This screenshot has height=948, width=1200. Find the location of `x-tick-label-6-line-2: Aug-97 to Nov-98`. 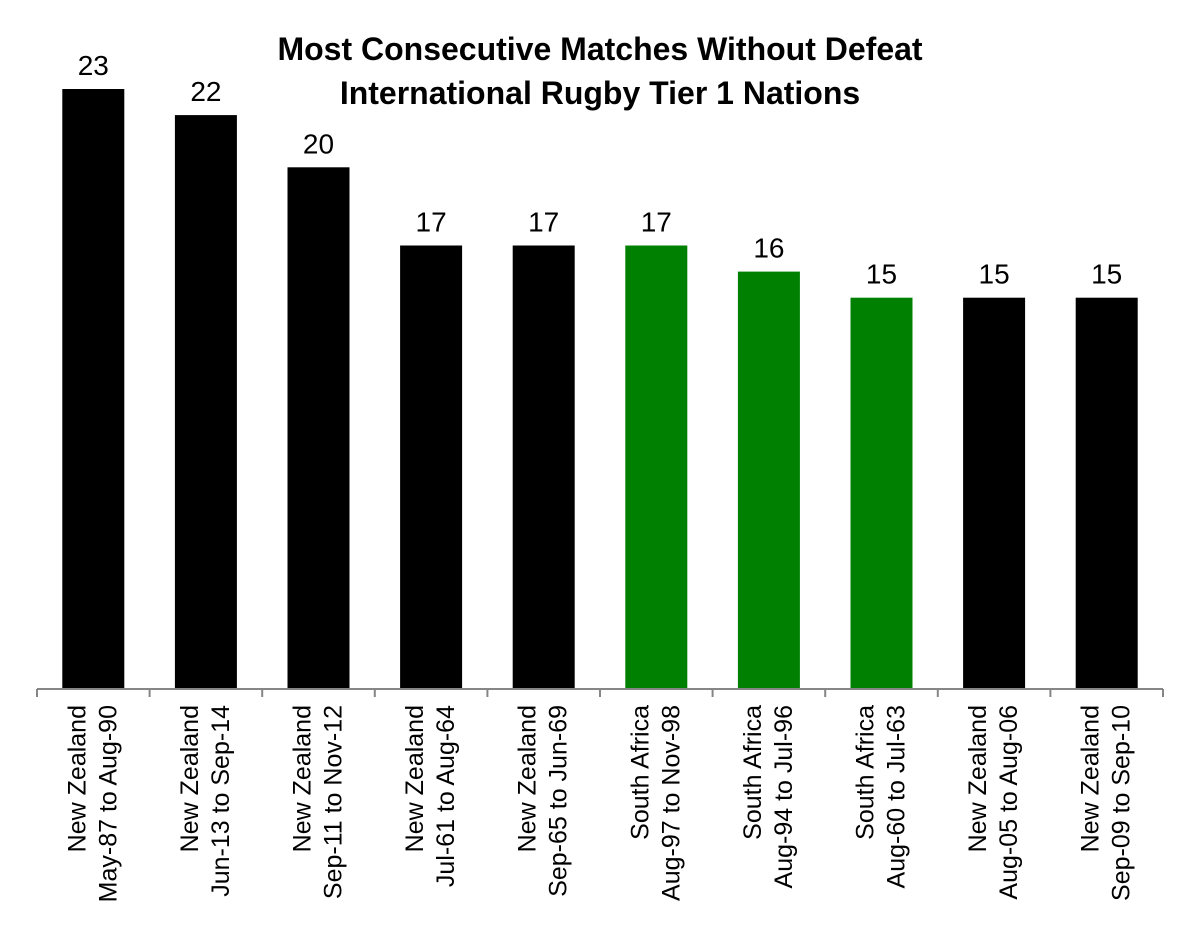

x-tick-label-6-line-2: Aug-97 to Nov-98 is located at coordinates (671, 803).